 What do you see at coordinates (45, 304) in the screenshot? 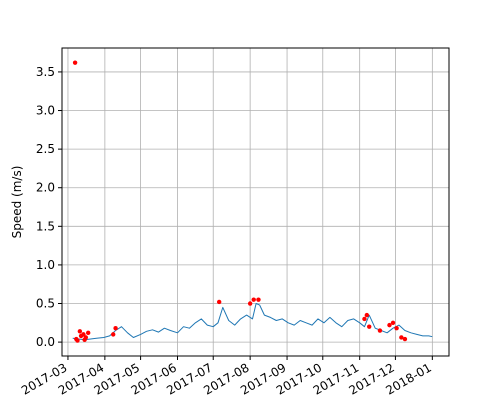
I see `y-tick-label: 0.5` at bounding box center [45, 304].